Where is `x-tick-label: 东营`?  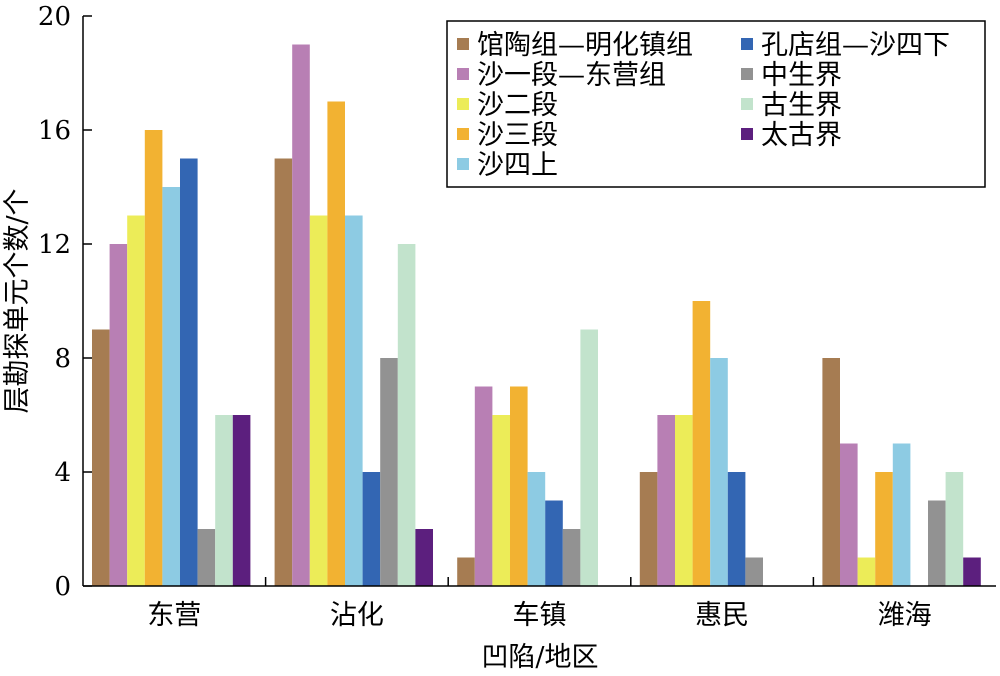
x-tick-label: 东营 is located at coordinates (174, 615).